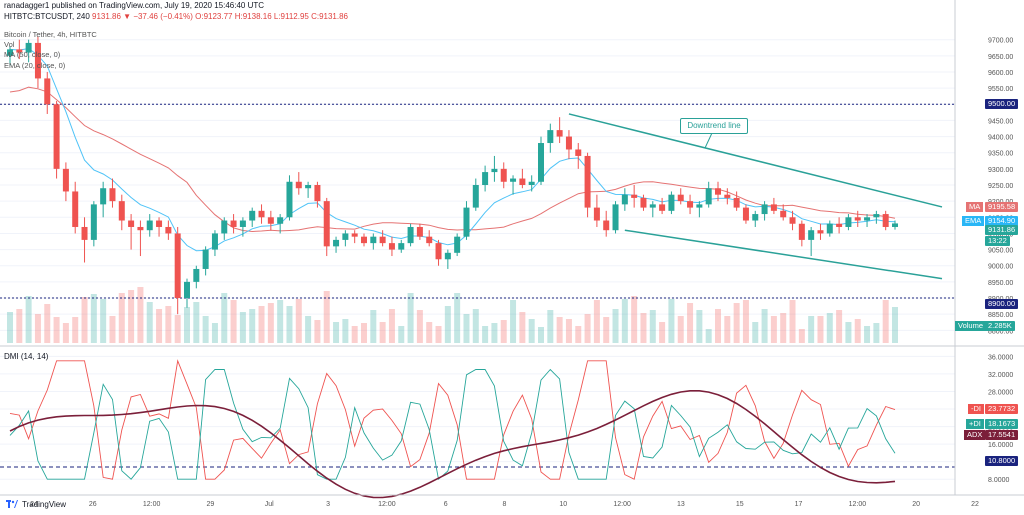 The image size is (1024, 515). Describe the element at coordinates (50, 34) in the screenshot. I see `chart-title: Bitcoin / Tether, 4h, HITBTC` at that location.